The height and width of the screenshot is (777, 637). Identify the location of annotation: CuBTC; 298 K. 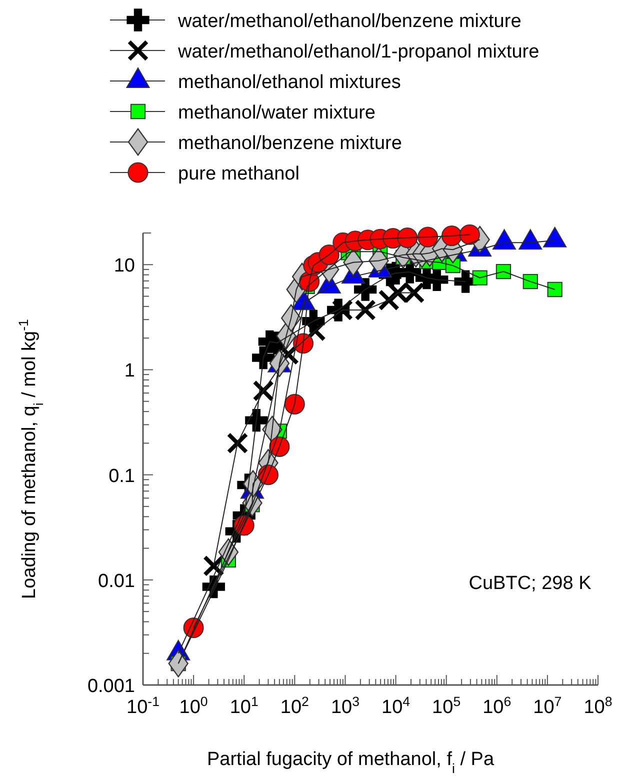
(530, 583).